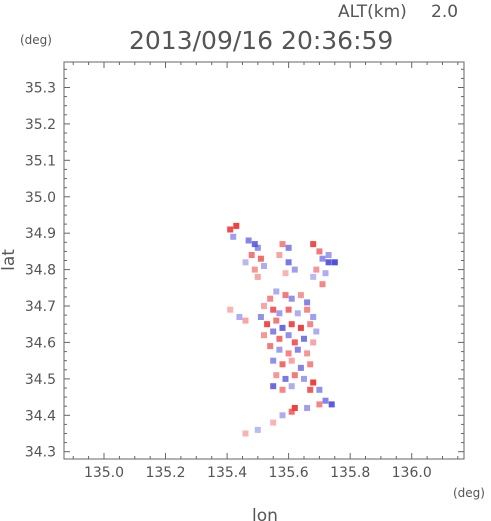 The height and width of the screenshot is (521, 491). What do you see at coordinates (9, 260) in the screenshot?
I see `y-axis-label: lat` at bounding box center [9, 260].